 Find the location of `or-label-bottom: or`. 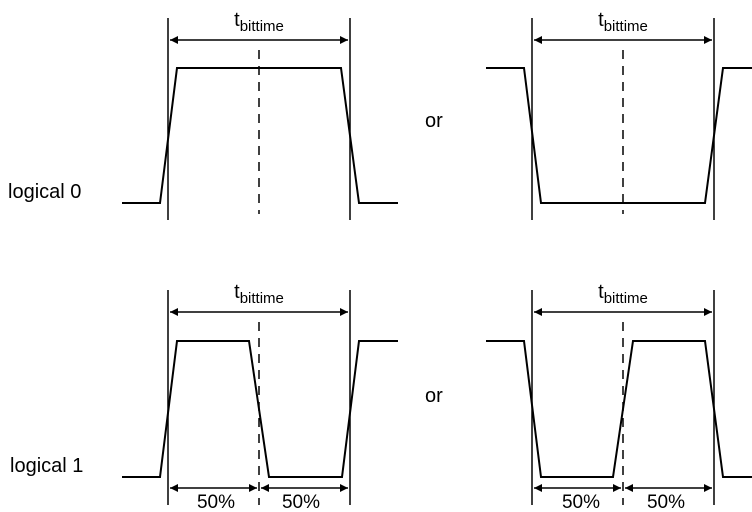

or-label-bottom: or is located at coordinates (434, 396).